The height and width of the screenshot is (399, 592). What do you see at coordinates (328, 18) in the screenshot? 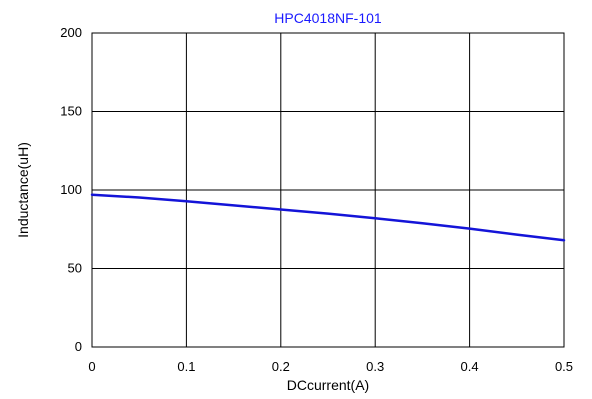
I see `chart-title: HPC4018NF-101` at bounding box center [328, 18].